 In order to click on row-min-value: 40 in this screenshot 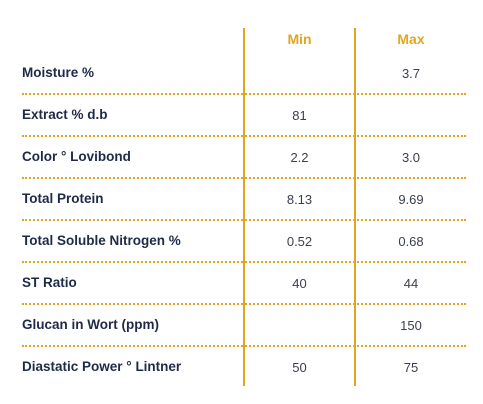, I will do `click(299, 283)`.